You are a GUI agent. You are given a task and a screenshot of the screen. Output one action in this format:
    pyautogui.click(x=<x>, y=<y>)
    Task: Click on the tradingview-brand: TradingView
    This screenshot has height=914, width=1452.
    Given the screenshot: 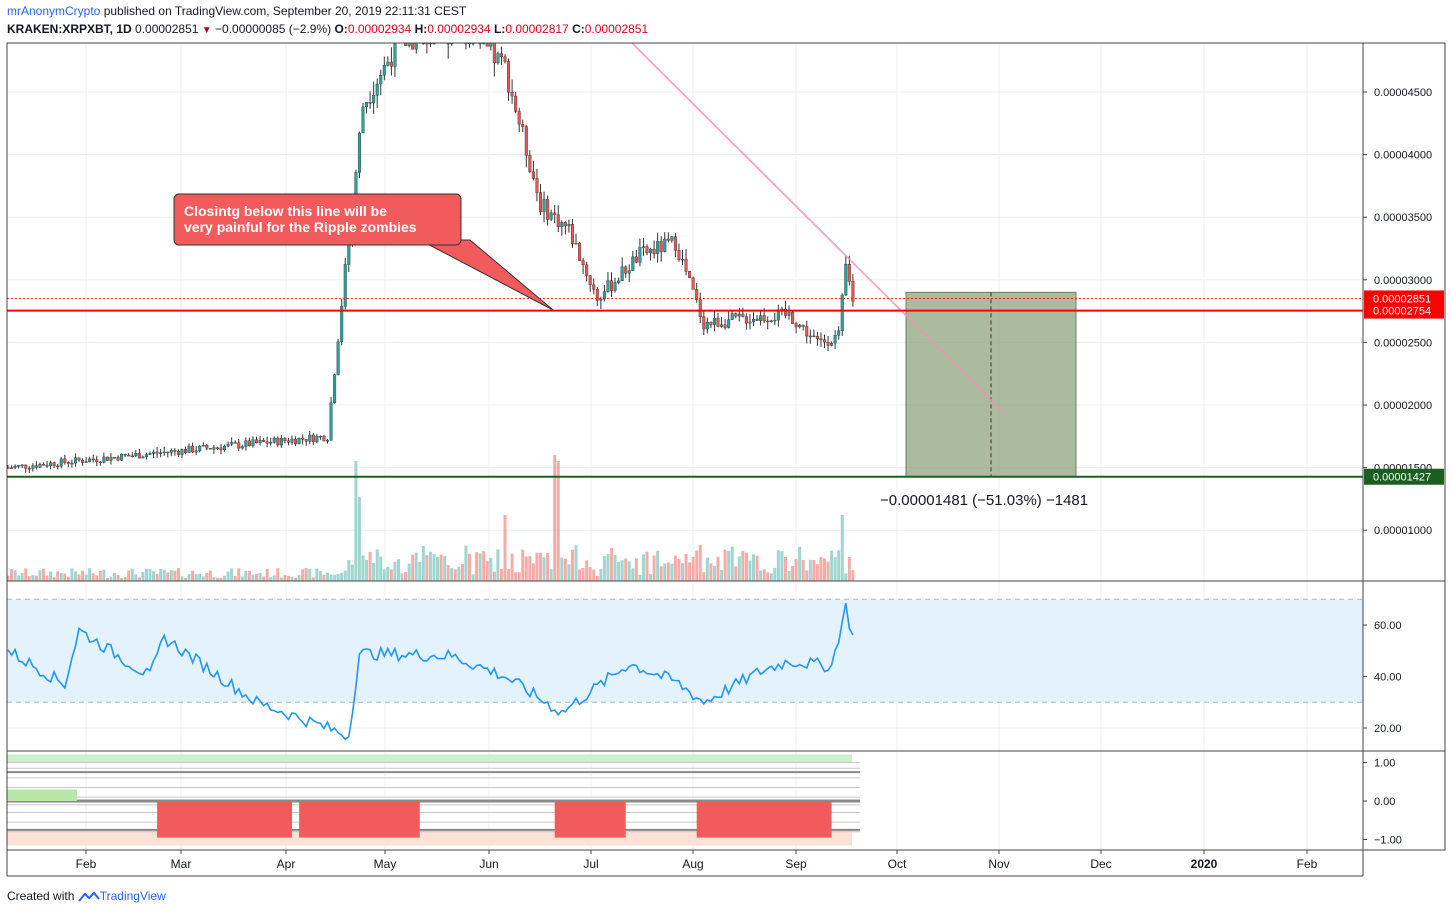 What is the action you would take?
    pyautogui.click(x=132, y=896)
    